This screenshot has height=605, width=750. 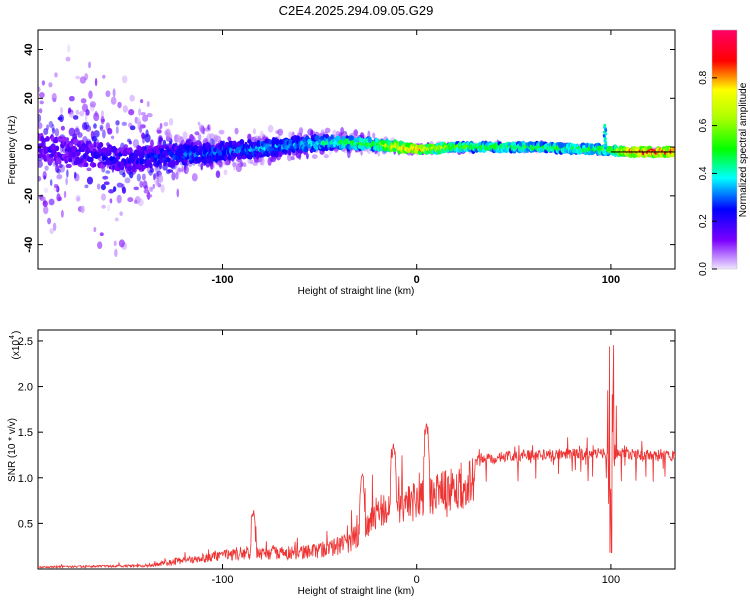 I want to click on snr-y-label: SNR (10 * v/v), so click(x=12, y=450).